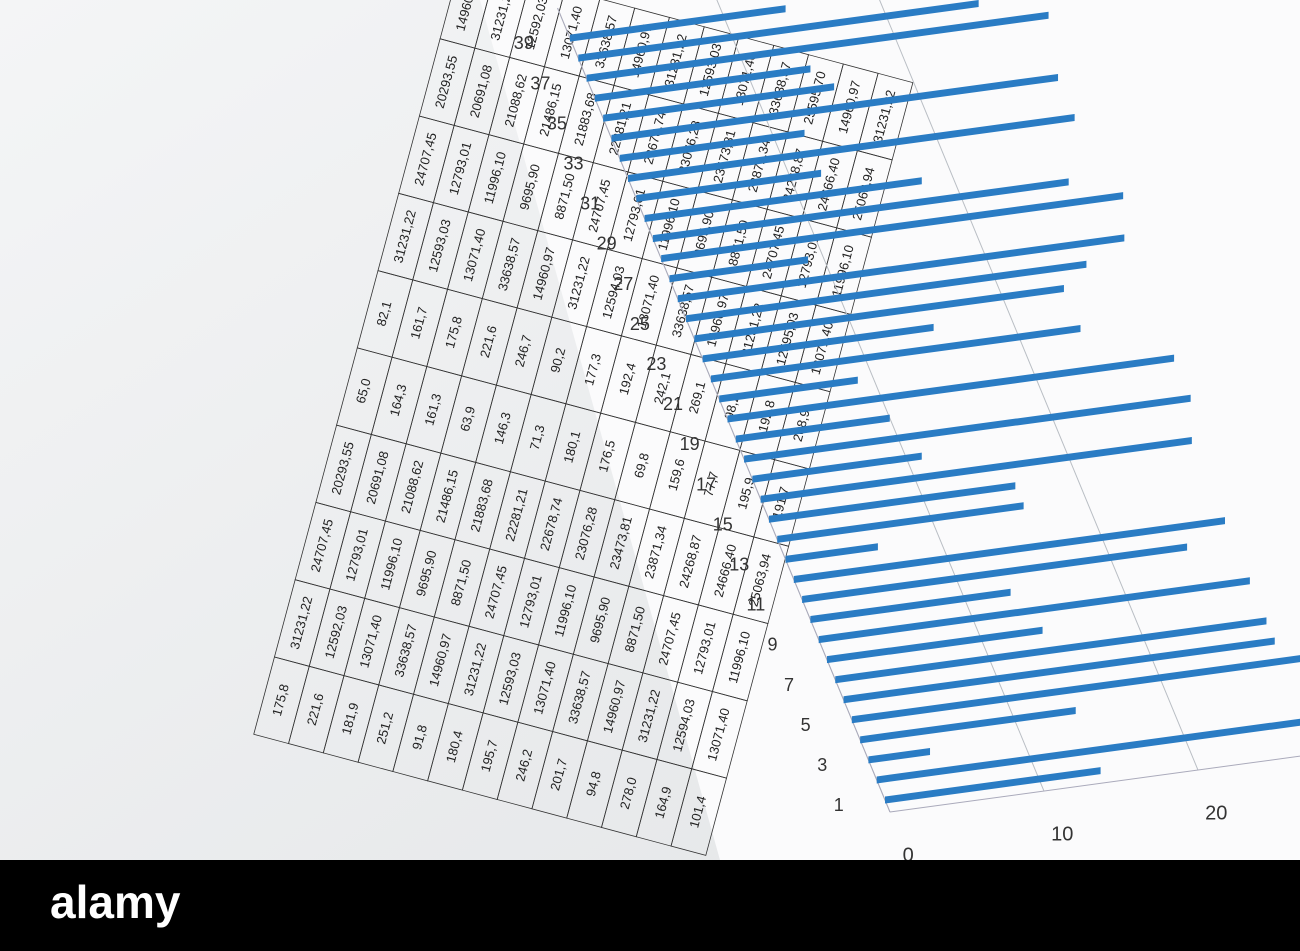 The width and height of the screenshot is (1300, 951). I want to click on y-tick-label: 29, so click(607, 244).